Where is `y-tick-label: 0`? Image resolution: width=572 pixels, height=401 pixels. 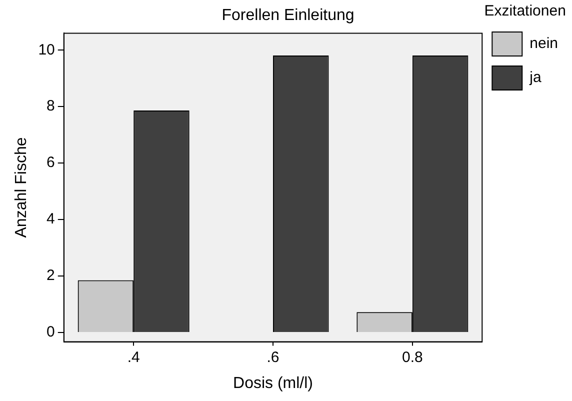
y-tick-label: 0 is located at coordinates (50, 332).